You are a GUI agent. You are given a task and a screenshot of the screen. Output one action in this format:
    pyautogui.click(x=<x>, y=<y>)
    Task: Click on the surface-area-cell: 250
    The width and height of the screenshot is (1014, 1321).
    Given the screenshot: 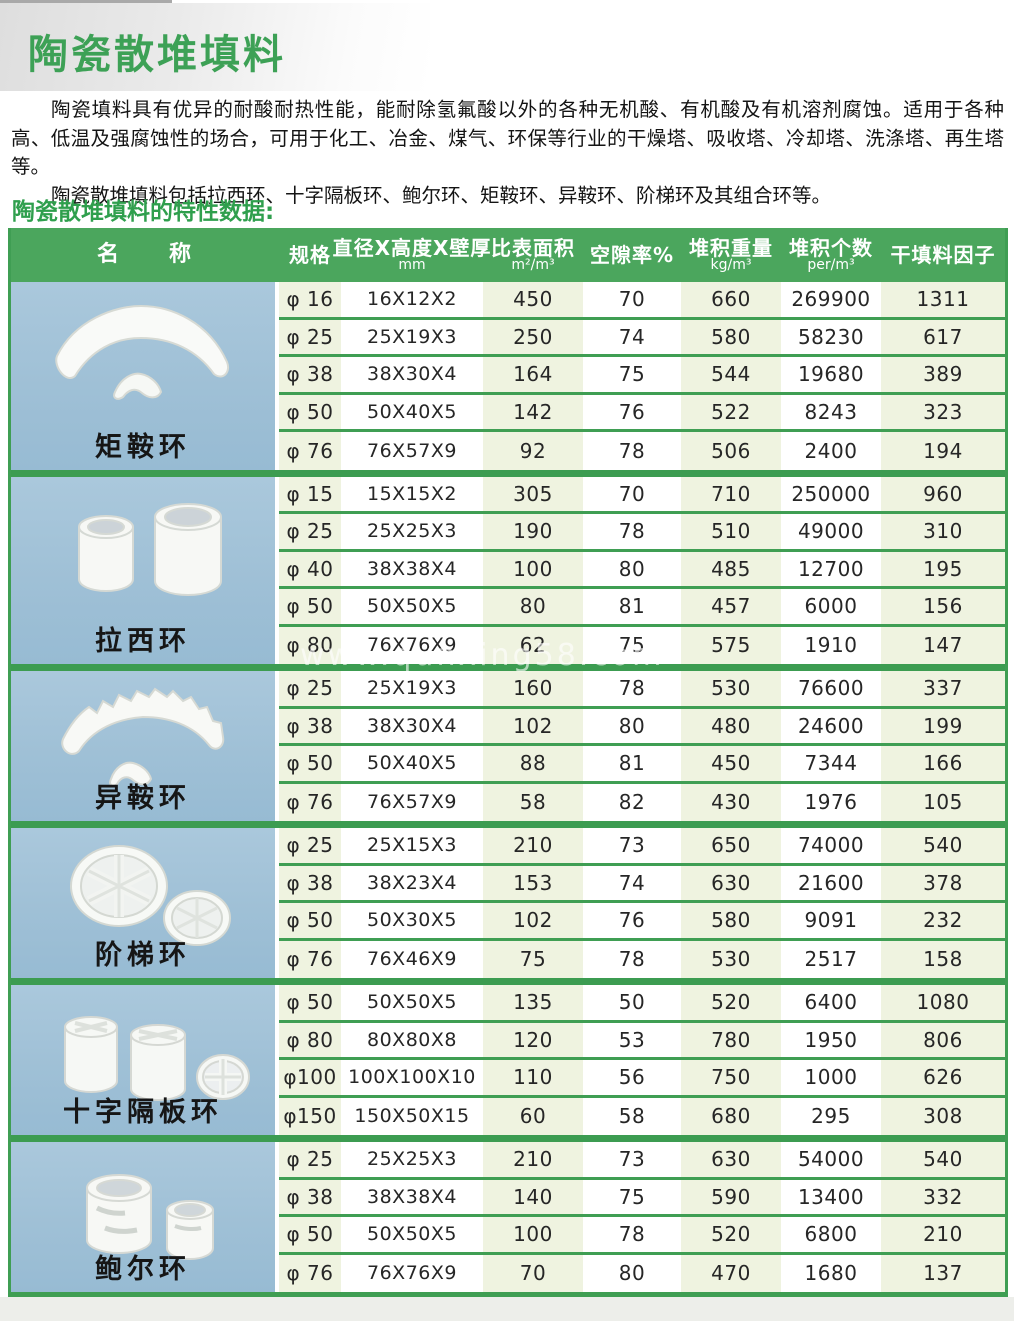 What is the action you would take?
    pyautogui.click(x=533, y=336)
    